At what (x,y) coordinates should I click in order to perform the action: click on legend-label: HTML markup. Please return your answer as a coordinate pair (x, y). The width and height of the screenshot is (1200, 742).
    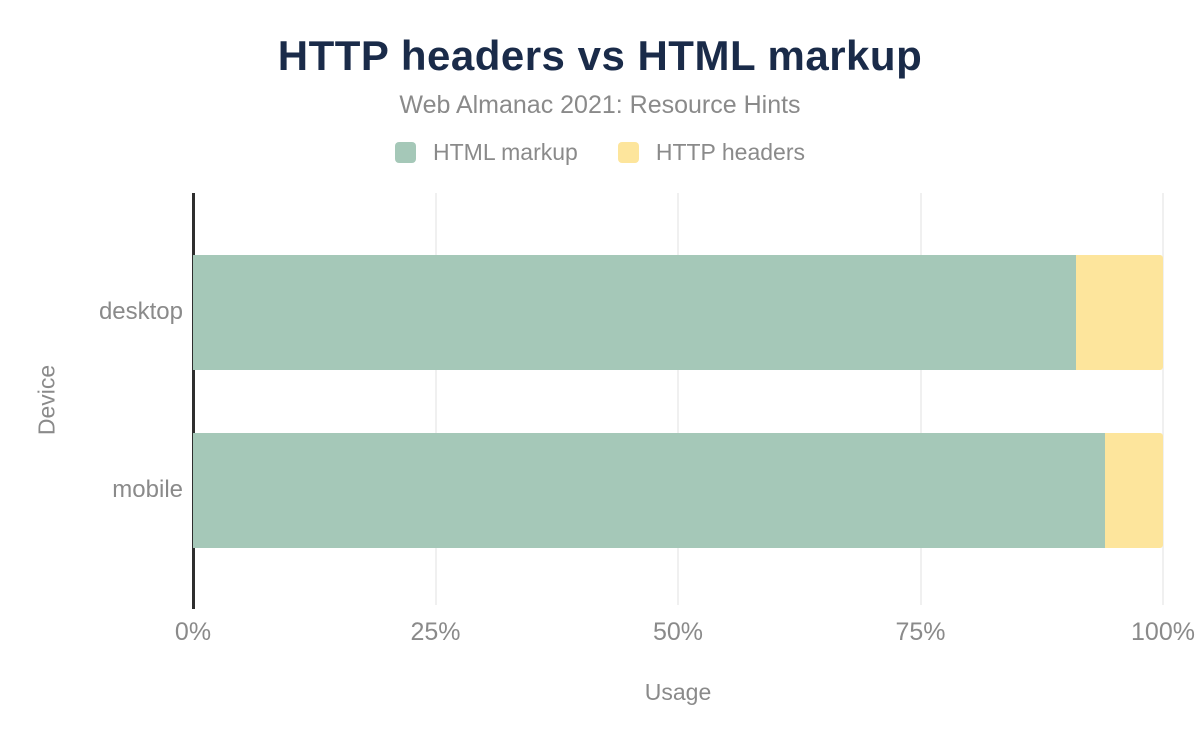
    Looking at the image, I should click on (505, 152).